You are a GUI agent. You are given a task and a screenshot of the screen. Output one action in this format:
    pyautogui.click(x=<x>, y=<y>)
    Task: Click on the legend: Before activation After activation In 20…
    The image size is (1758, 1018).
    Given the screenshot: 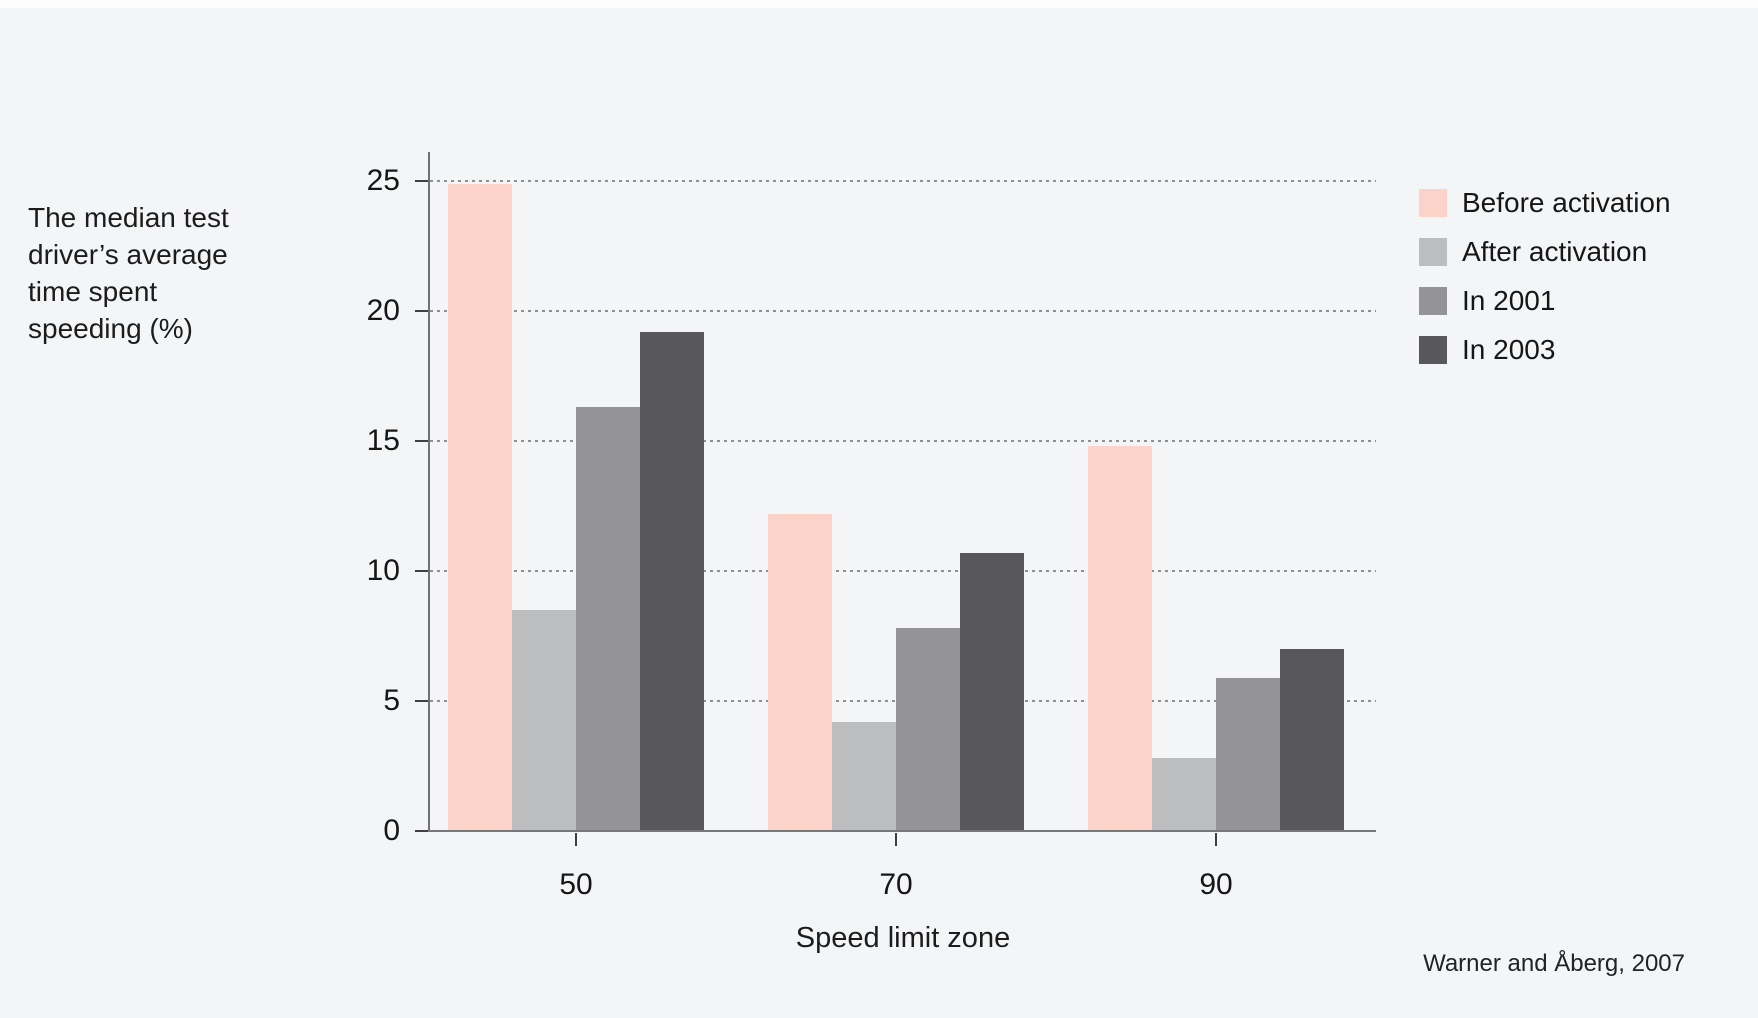 What is the action you would take?
    pyautogui.click(x=1545, y=286)
    